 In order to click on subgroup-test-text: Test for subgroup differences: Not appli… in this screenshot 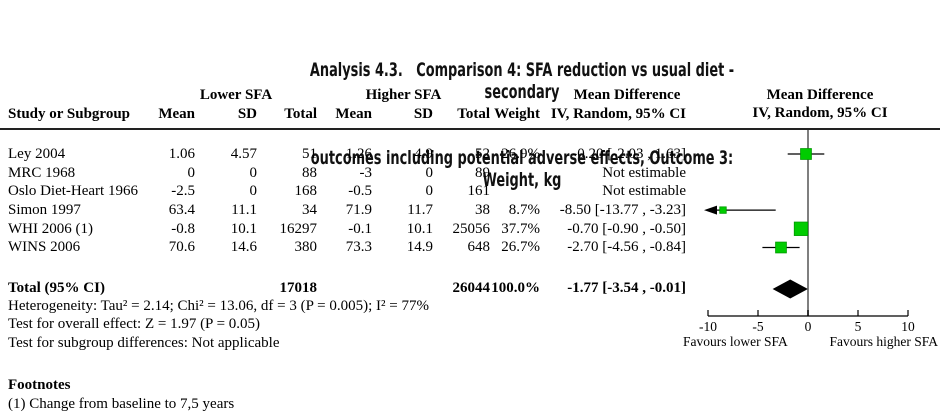, I will do `click(144, 342)`.